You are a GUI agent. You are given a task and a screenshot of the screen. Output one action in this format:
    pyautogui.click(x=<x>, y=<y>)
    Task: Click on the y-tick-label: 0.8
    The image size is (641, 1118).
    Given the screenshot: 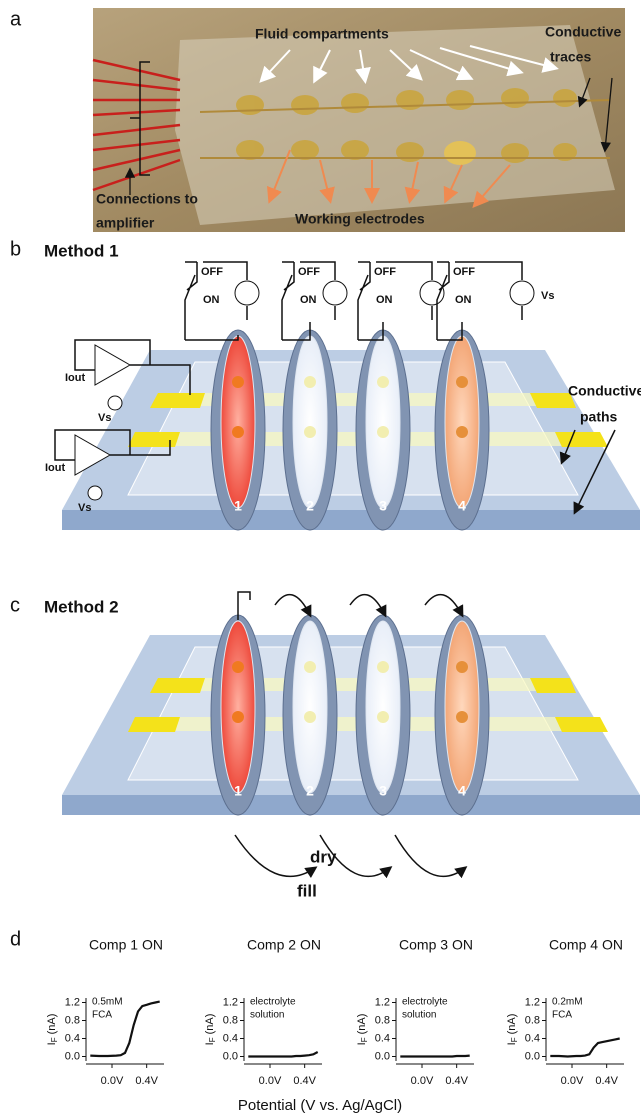 What is the action you would take?
    pyautogui.click(x=382, y=1020)
    